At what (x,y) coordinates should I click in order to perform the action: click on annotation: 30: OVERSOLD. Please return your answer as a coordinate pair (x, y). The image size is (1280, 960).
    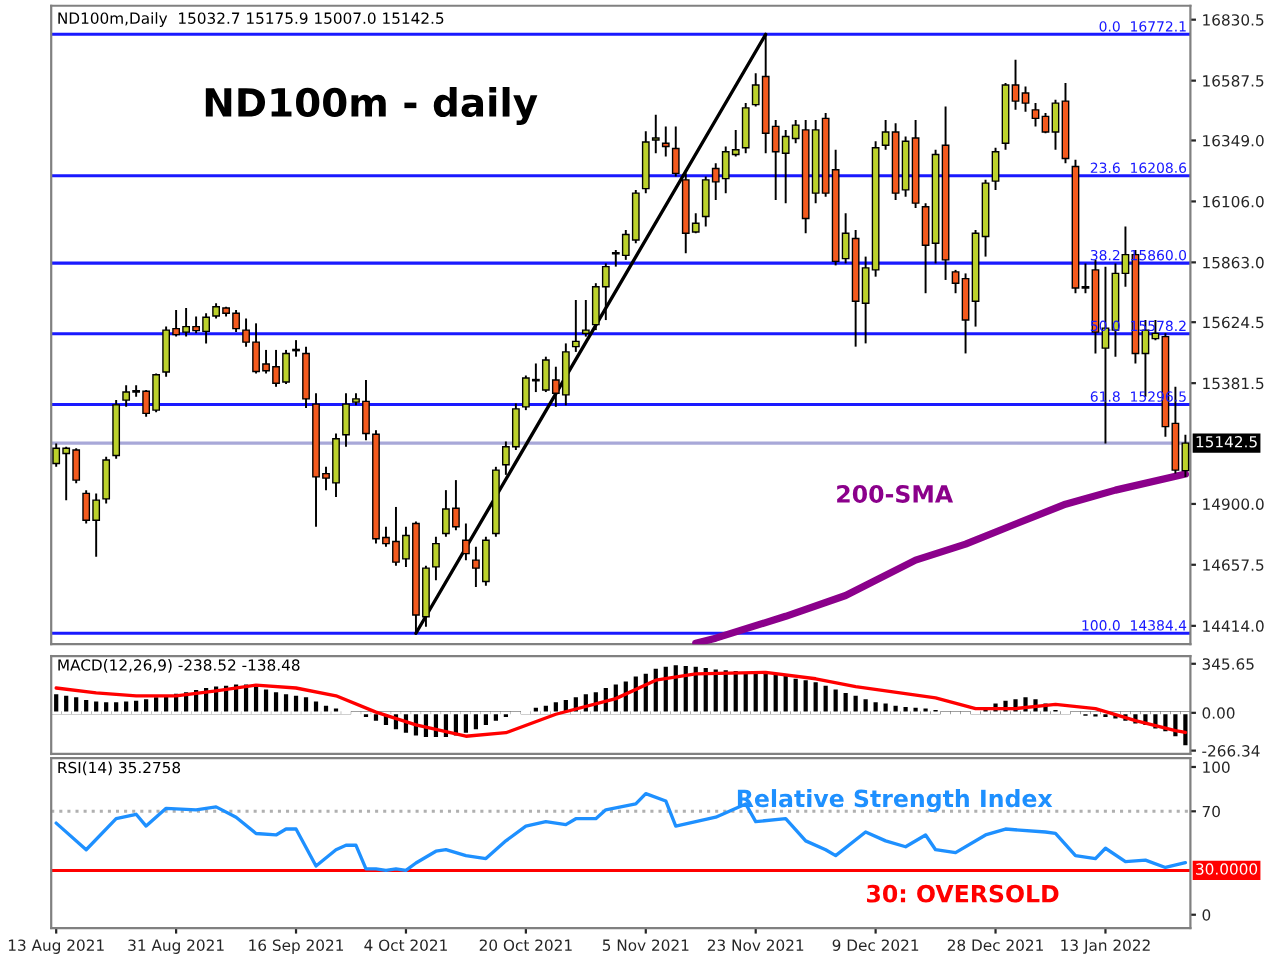
    Looking at the image, I should click on (963, 893).